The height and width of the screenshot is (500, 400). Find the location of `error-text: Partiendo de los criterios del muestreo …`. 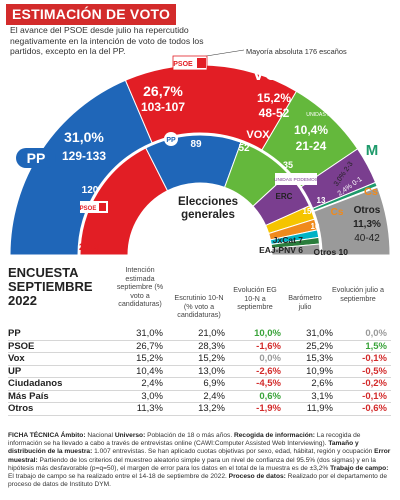

error-text: Partiendo de los criterios del muestreo … is located at coordinates (192, 464).